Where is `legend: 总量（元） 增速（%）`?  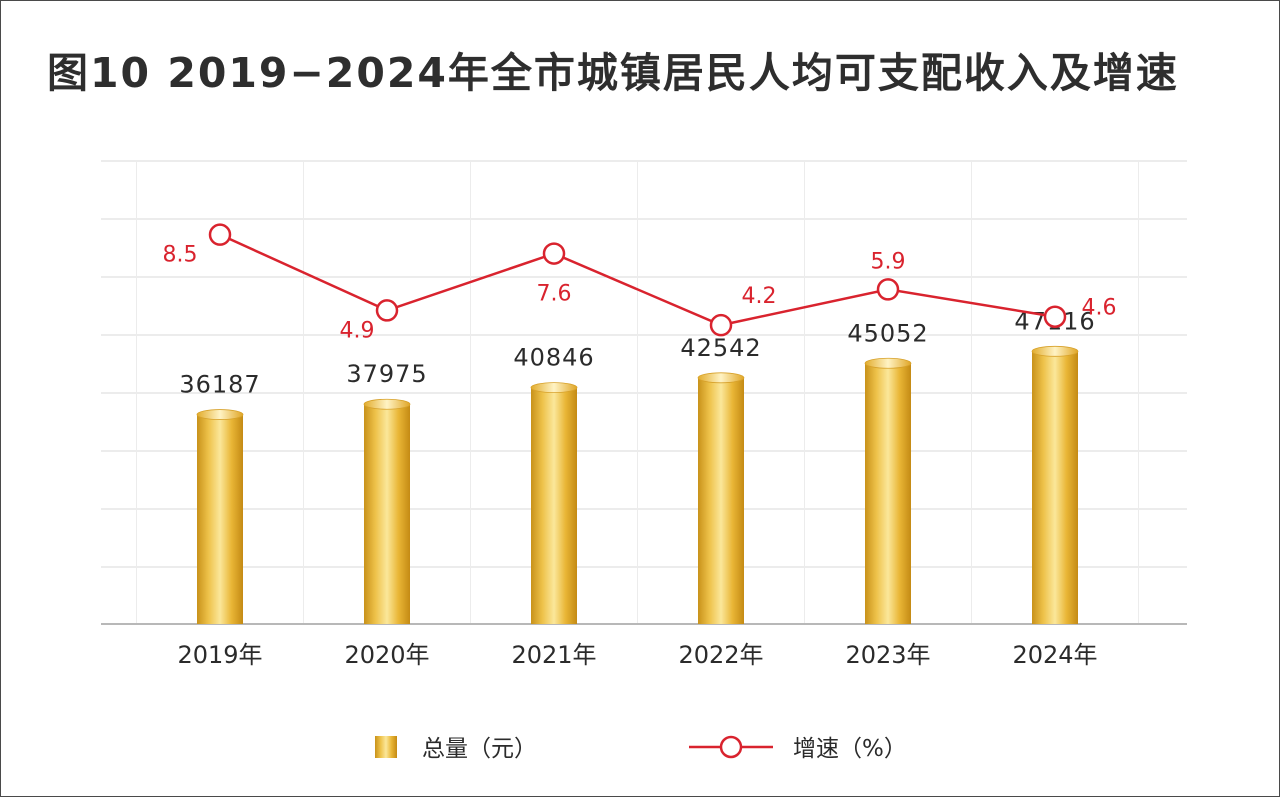 legend: 总量（元） 增速（%） is located at coordinates (641, 748).